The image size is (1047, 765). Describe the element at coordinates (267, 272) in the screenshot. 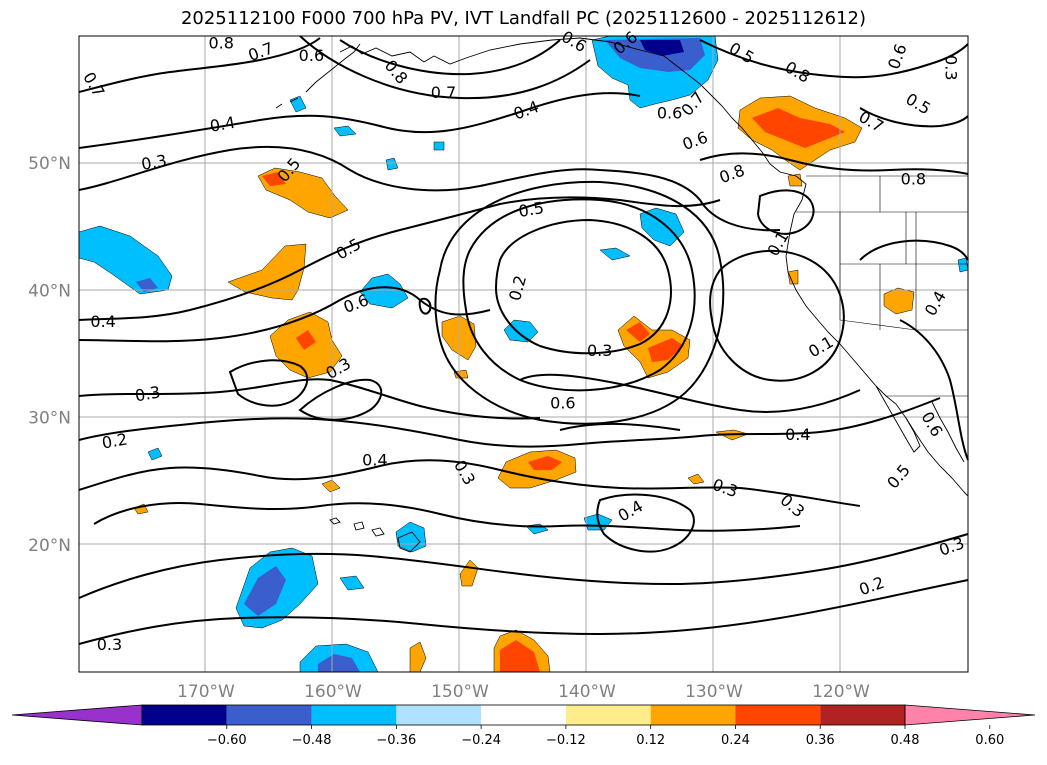

I see `shade-positive-41n` at that location.